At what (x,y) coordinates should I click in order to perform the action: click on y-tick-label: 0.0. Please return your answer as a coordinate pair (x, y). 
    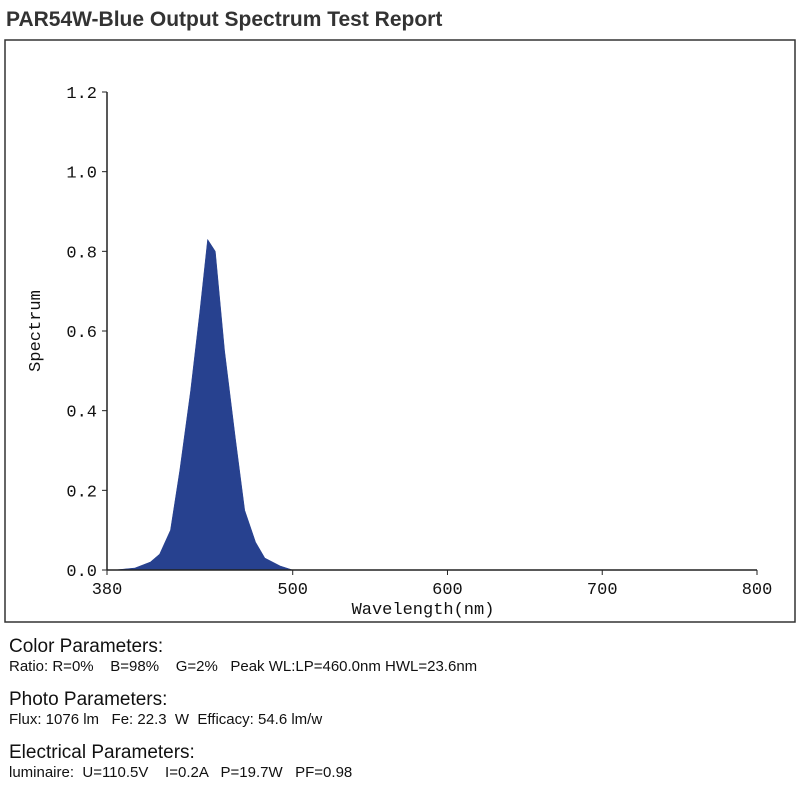
    Looking at the image, I should click on (81, 572).